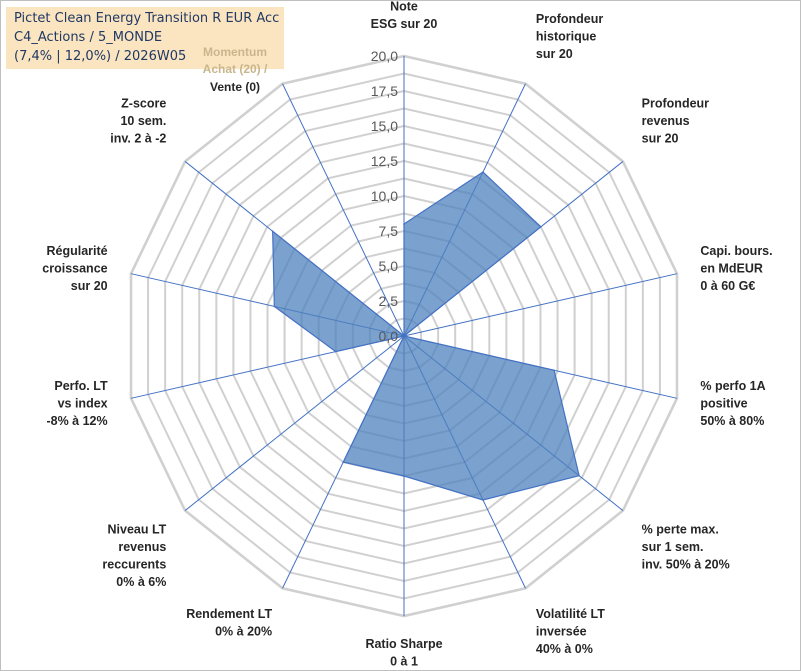 The image size is (801, 671). I want to click on tick-label: 2,5, so click(389, 301).